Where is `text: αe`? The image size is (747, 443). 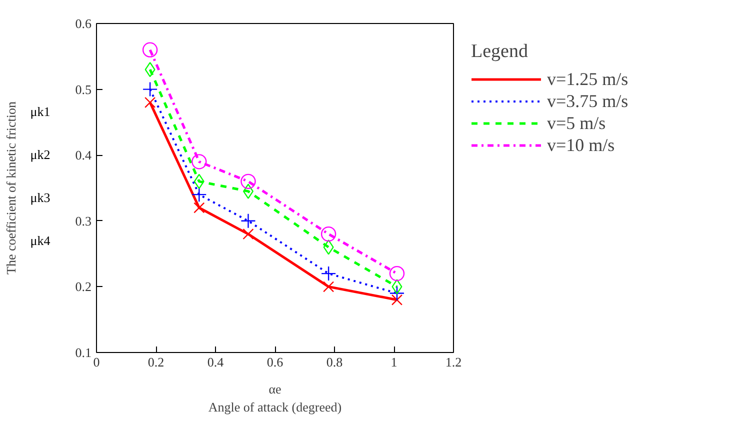 text: αe is located at coordinates (275, 389).